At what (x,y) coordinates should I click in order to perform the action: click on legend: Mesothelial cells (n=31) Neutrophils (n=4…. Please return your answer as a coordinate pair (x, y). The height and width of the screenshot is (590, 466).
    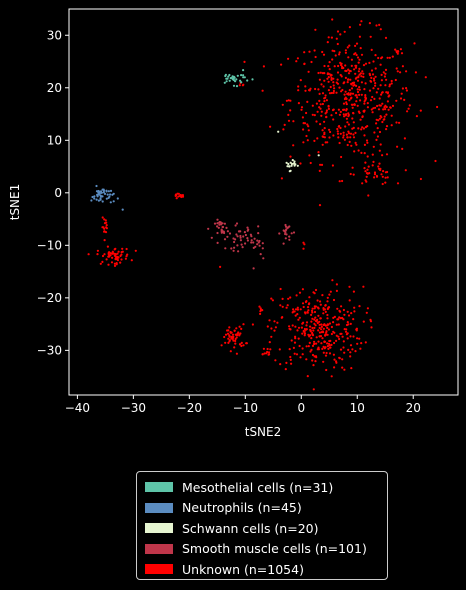
    Looking at the image, I should click on (262, 525).